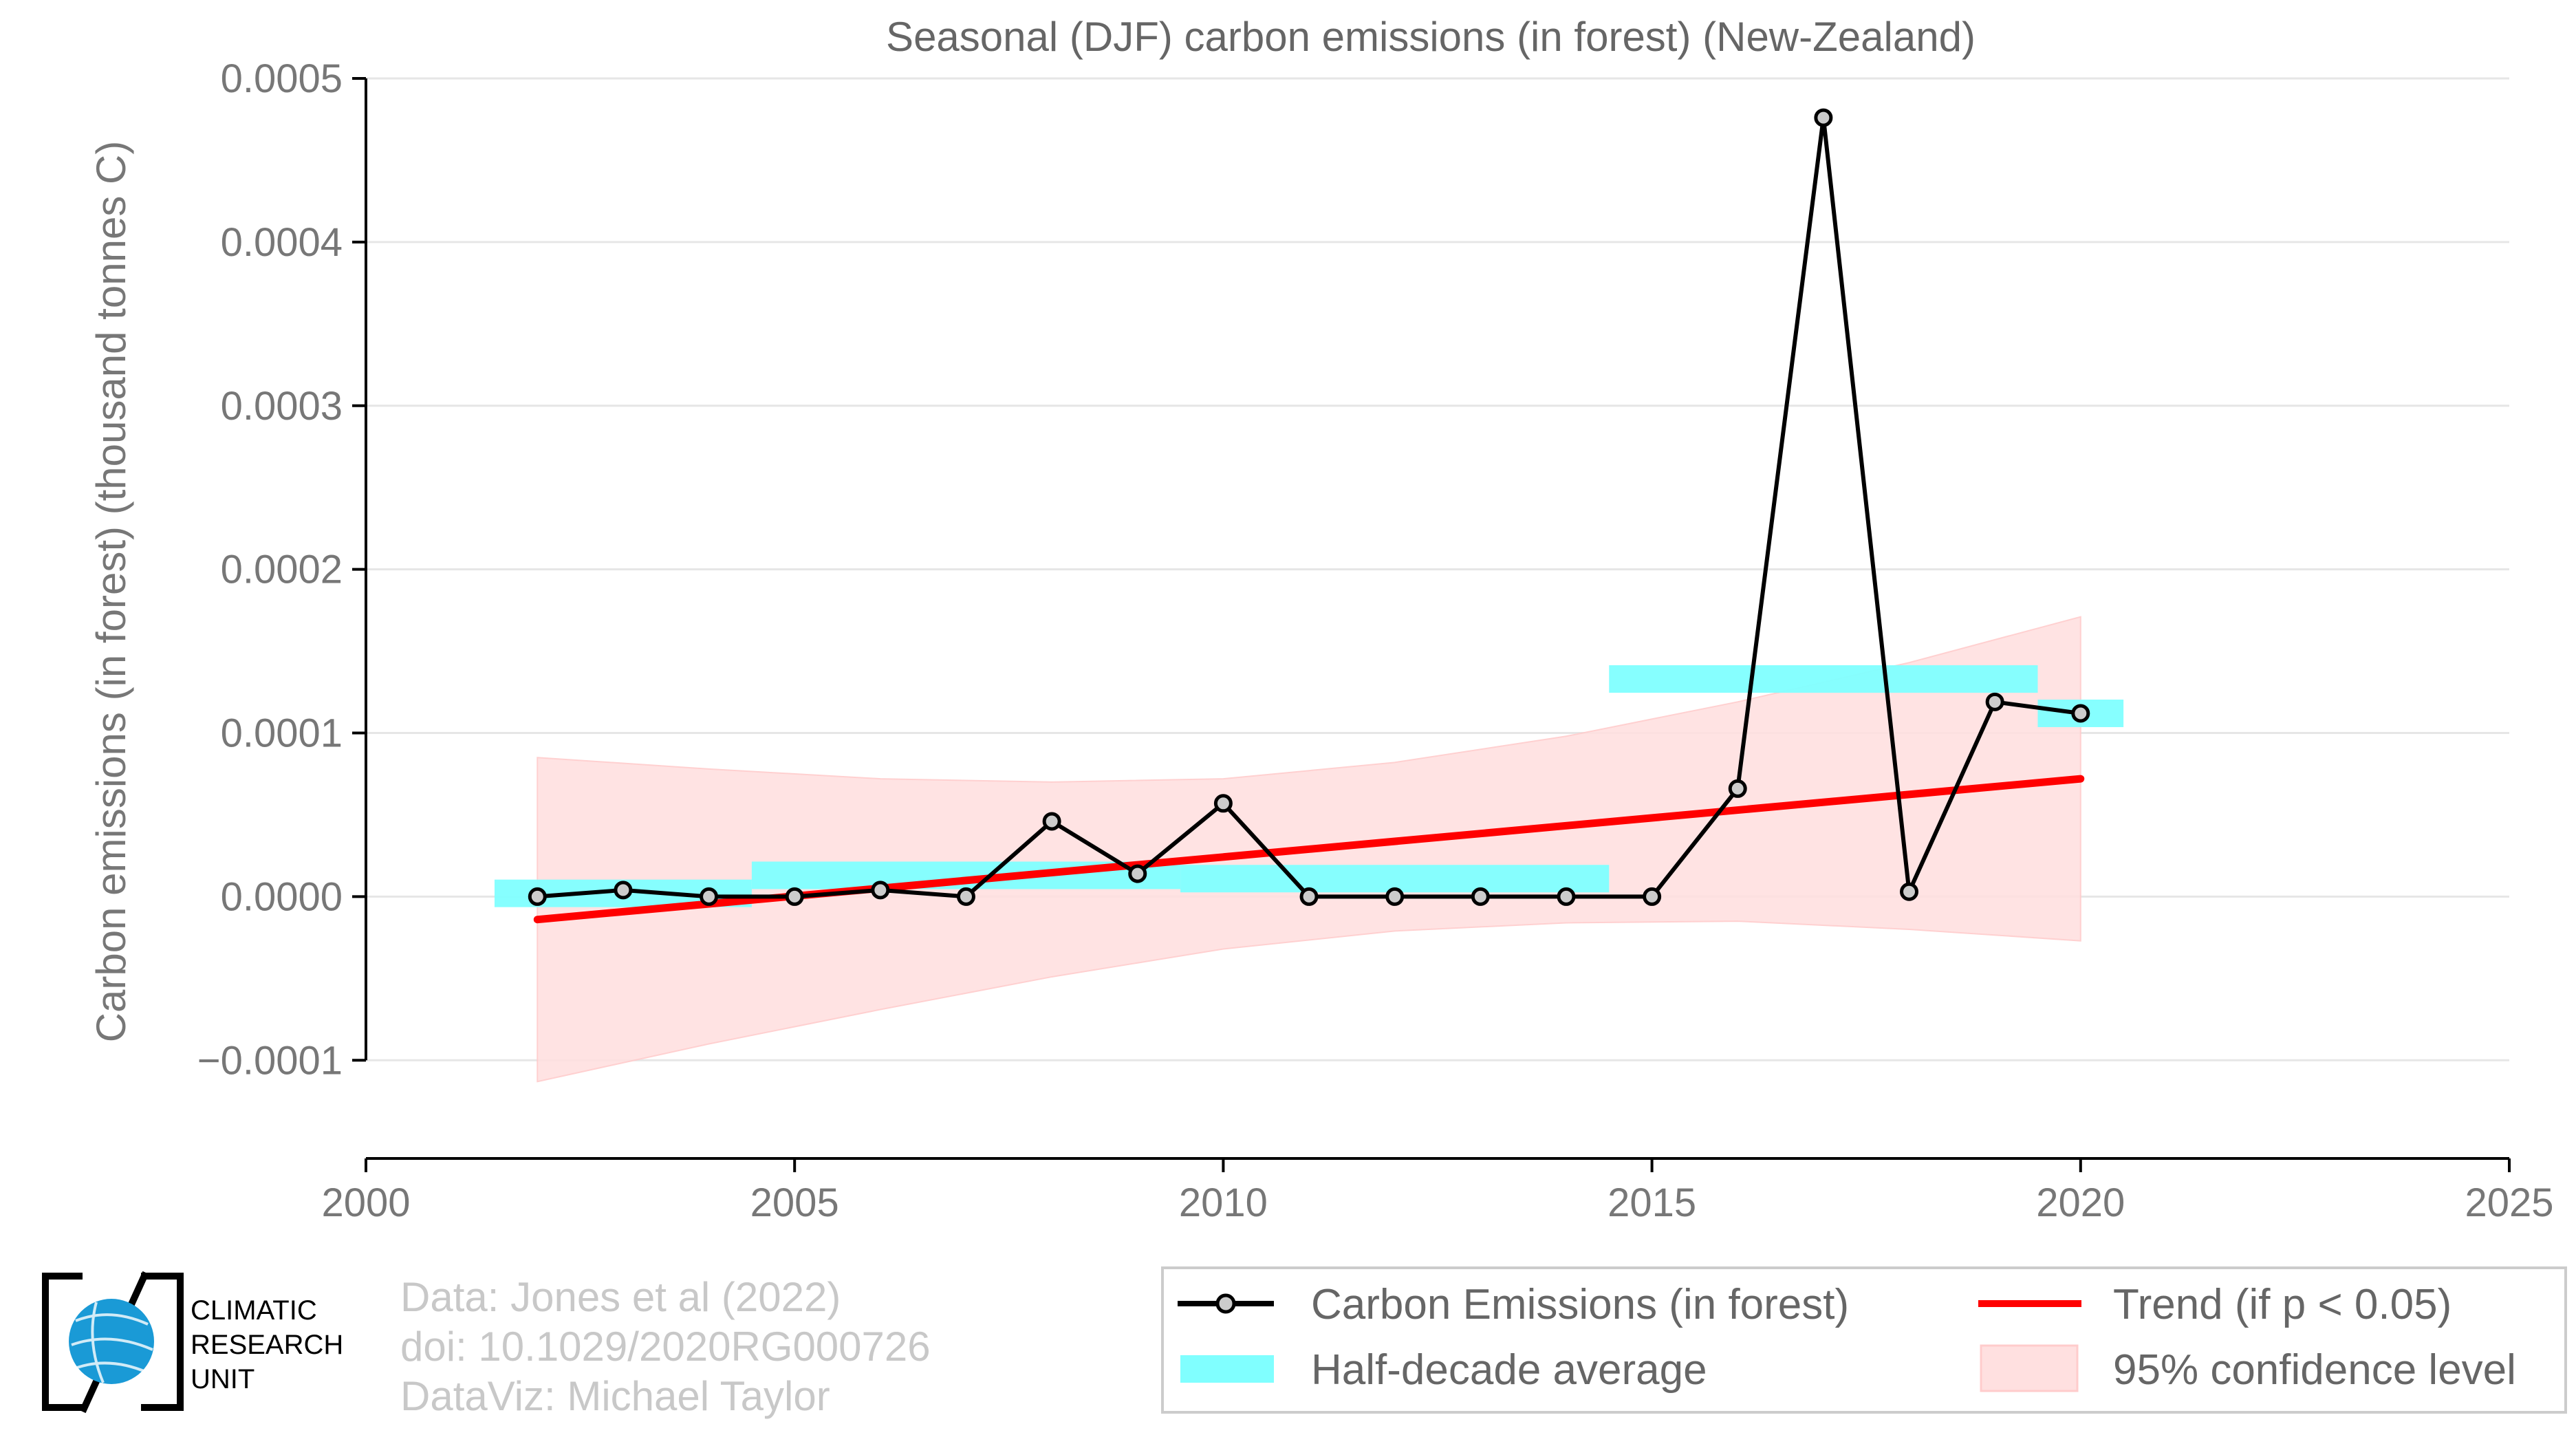 This screenshot has height=1446, width=2576. Describe the element at coordinates (162, 1342) in the screenshot. I see `logo-bracket-right` at that location.